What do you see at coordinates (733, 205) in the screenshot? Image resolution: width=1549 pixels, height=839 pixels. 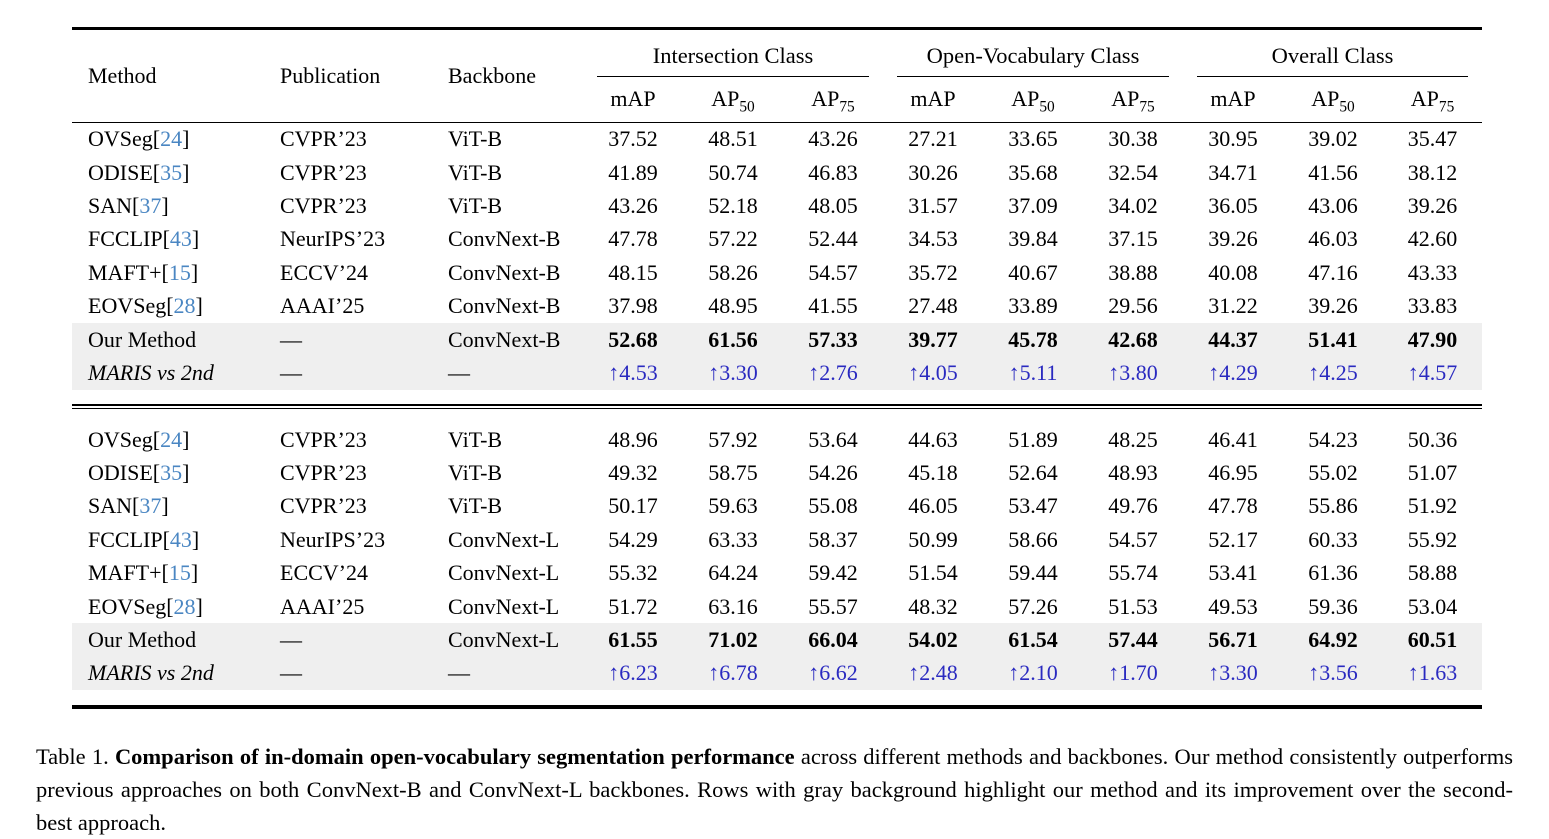 I see `metric-value: 52.18` at bounding box center [733, 205].